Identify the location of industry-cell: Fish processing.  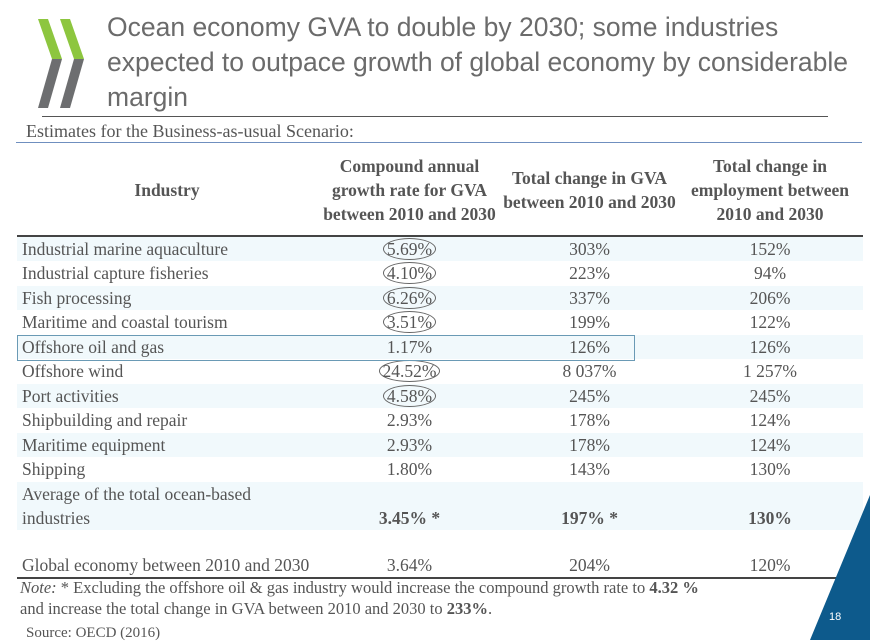
(167, 298).